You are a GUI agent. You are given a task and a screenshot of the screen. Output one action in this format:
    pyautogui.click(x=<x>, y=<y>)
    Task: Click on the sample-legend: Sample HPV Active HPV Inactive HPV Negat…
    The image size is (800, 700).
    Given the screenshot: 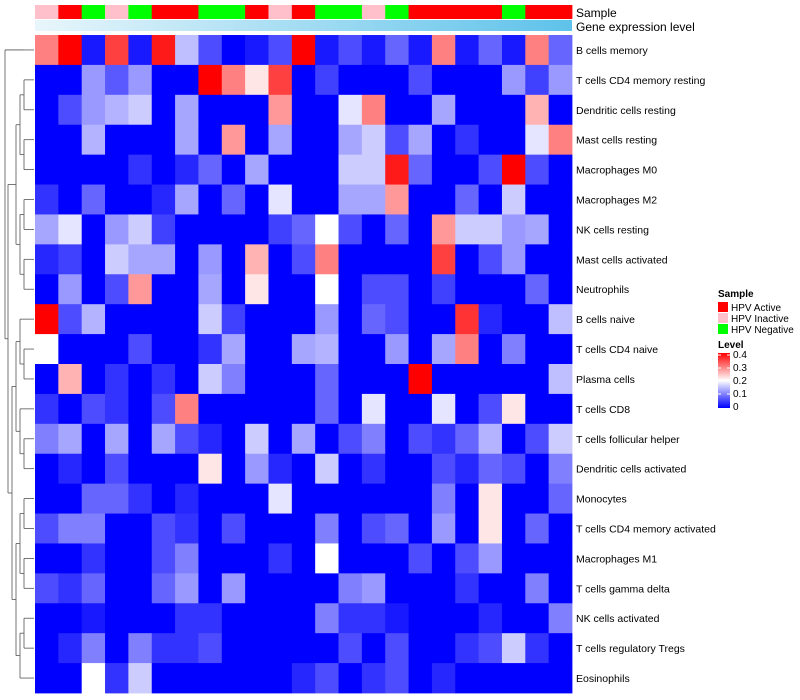 What is the action you would take?
    pyautogui.click(x=756, y=312)
    